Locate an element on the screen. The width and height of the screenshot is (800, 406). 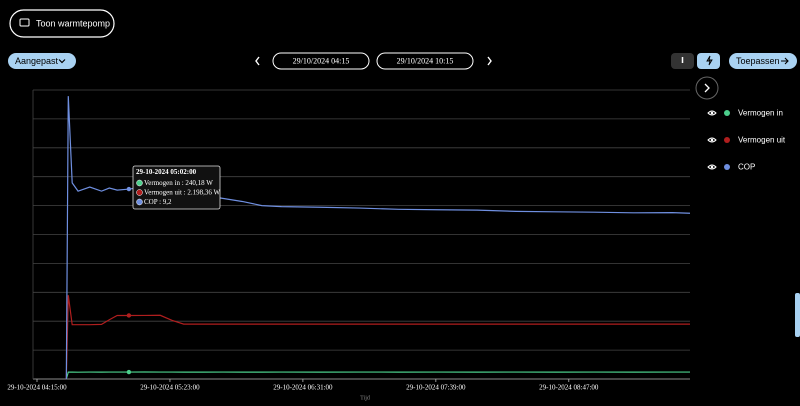
toggle-button: Toon warmtepomp is located at coordinates (62, 23).